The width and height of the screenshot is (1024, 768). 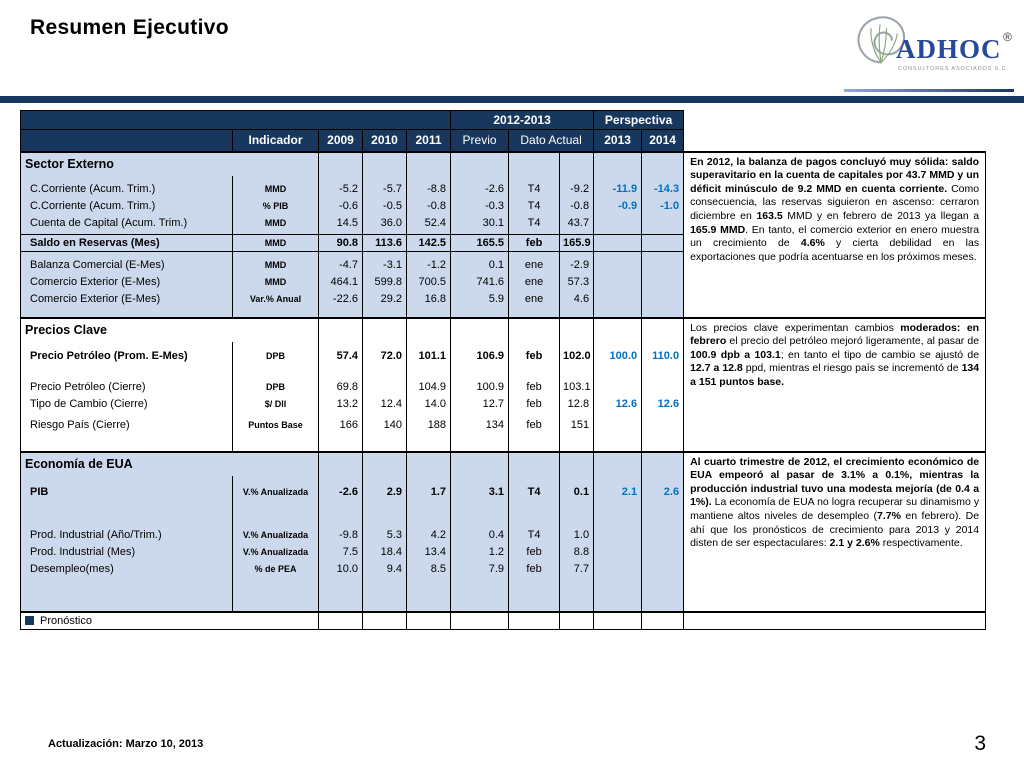 What do you see at coordinates (340, 265) in the screenshot?
I see `value-cell: -4.7` at bounding box center [340, 265].